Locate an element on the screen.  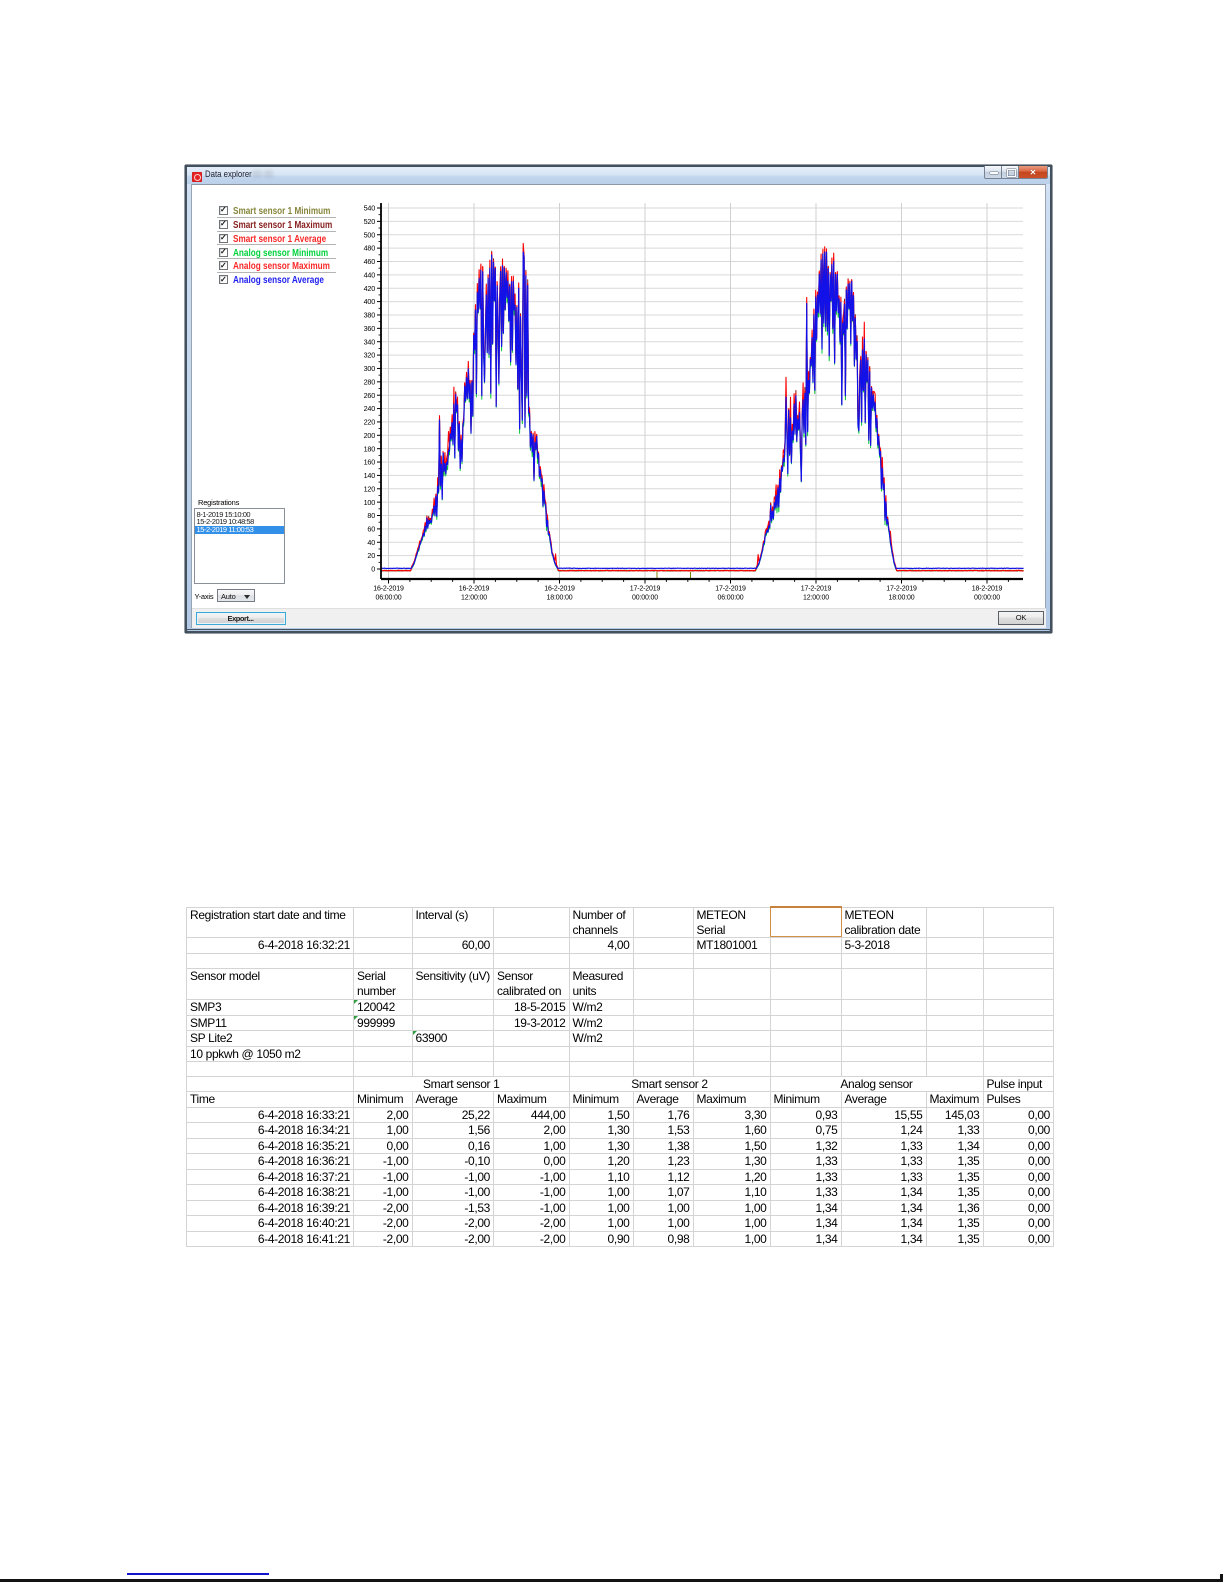
svg-text: 500 is located at coordinates (370, 234).